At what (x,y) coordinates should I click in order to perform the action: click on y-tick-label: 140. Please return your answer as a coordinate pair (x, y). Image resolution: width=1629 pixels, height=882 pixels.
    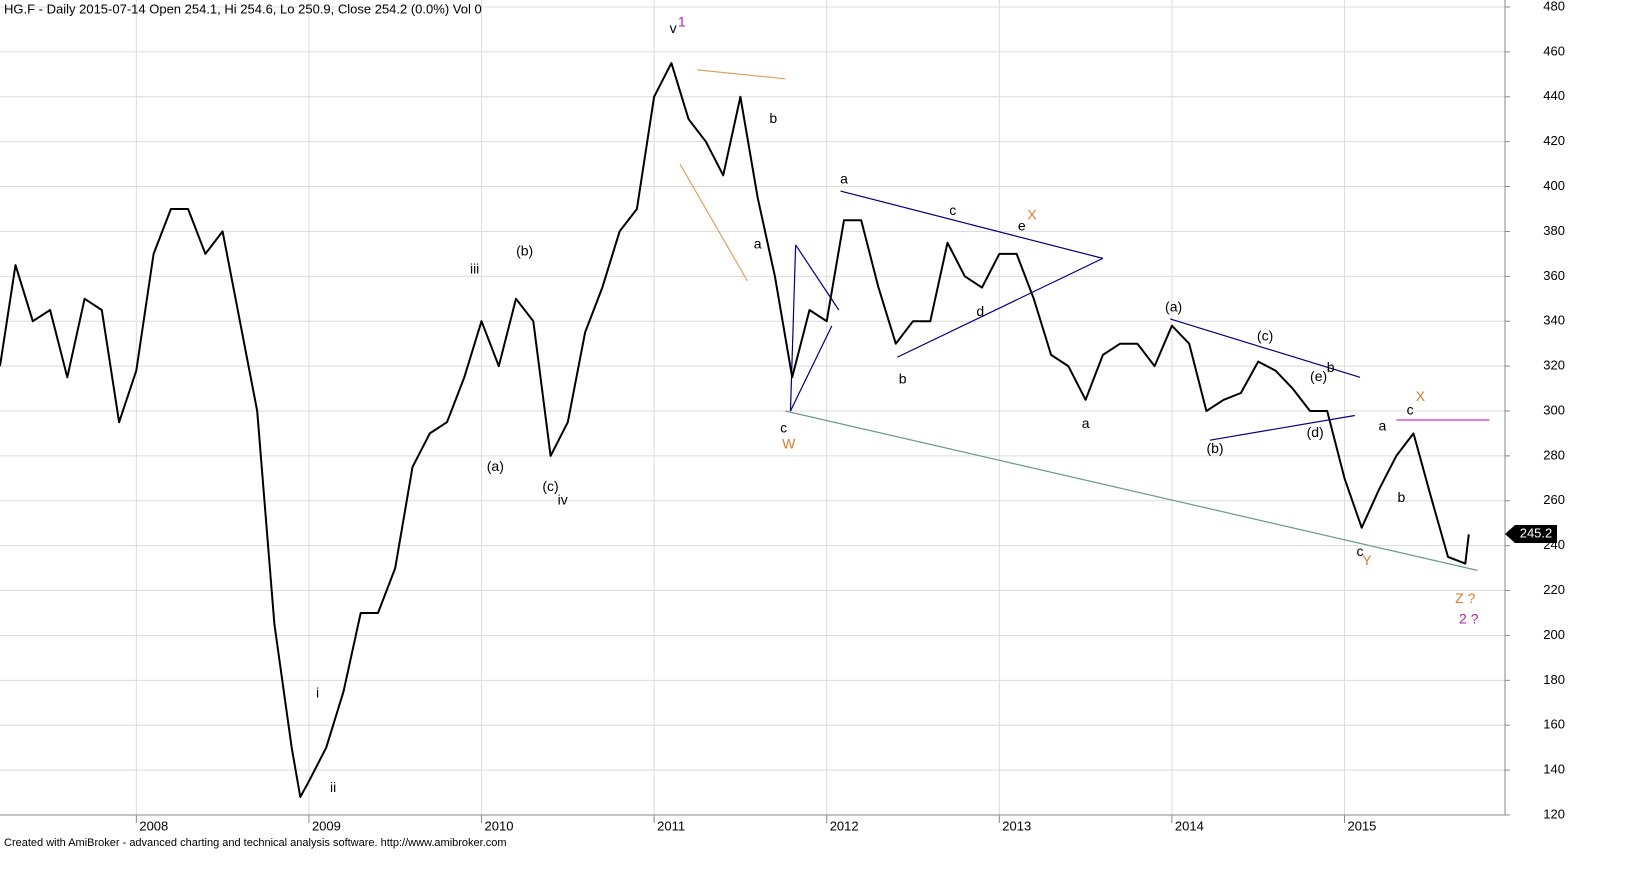
    Looking at the image, I should click on (1554, 769).